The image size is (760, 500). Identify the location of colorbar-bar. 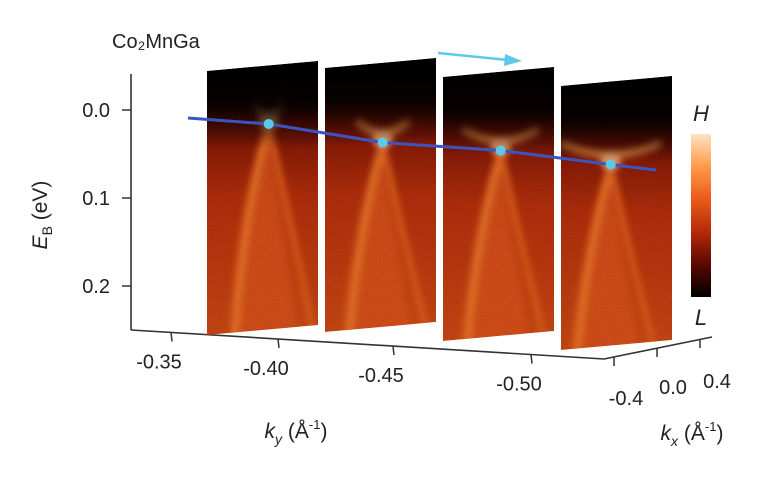
(701, 215).